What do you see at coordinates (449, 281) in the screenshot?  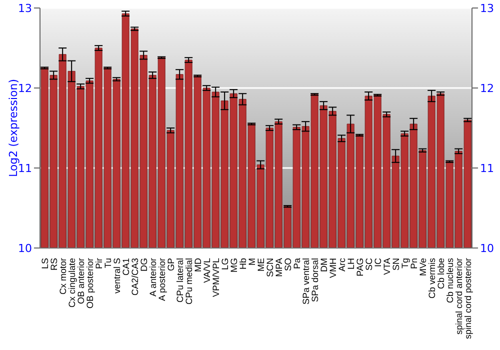 I see `x-tick-label: Cb nucleus` at bounding box center [449, 281].